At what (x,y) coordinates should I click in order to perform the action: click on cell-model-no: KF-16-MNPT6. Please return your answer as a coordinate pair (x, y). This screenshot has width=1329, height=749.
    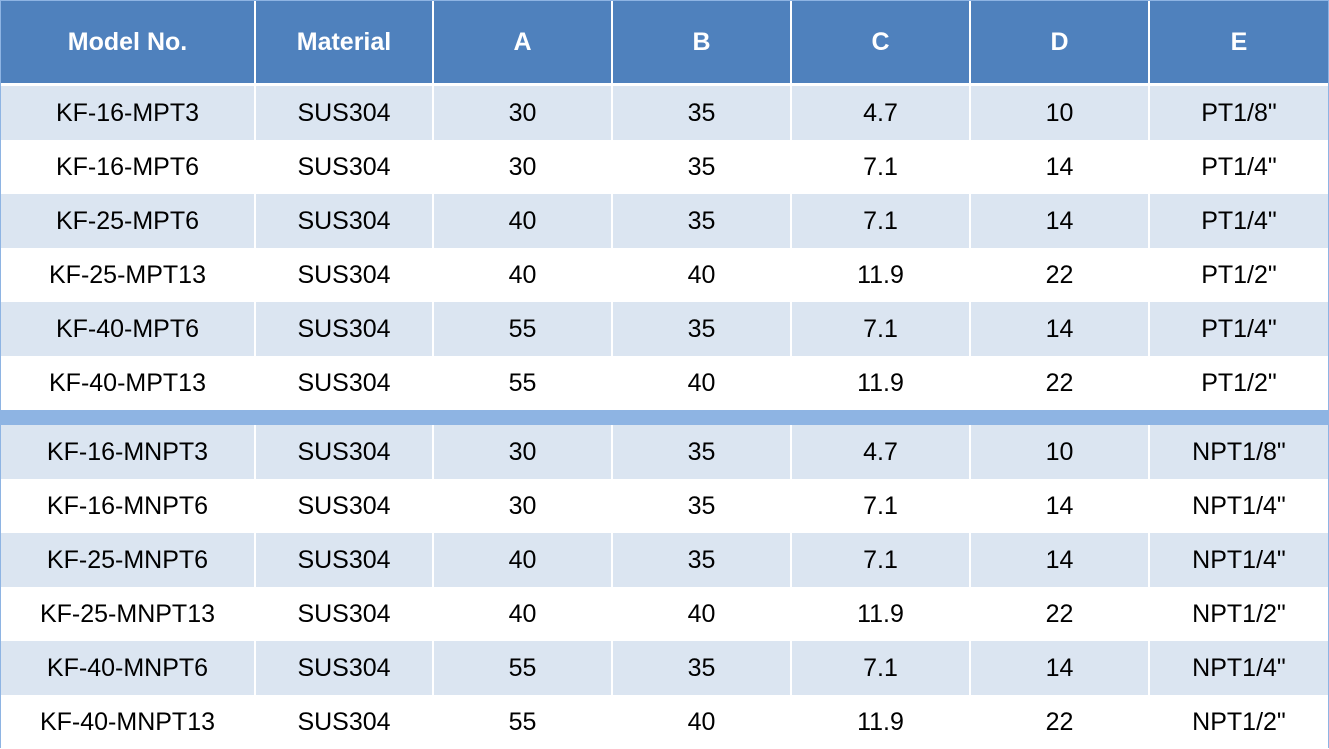
    Looking at the image, I should click on (128, 506).